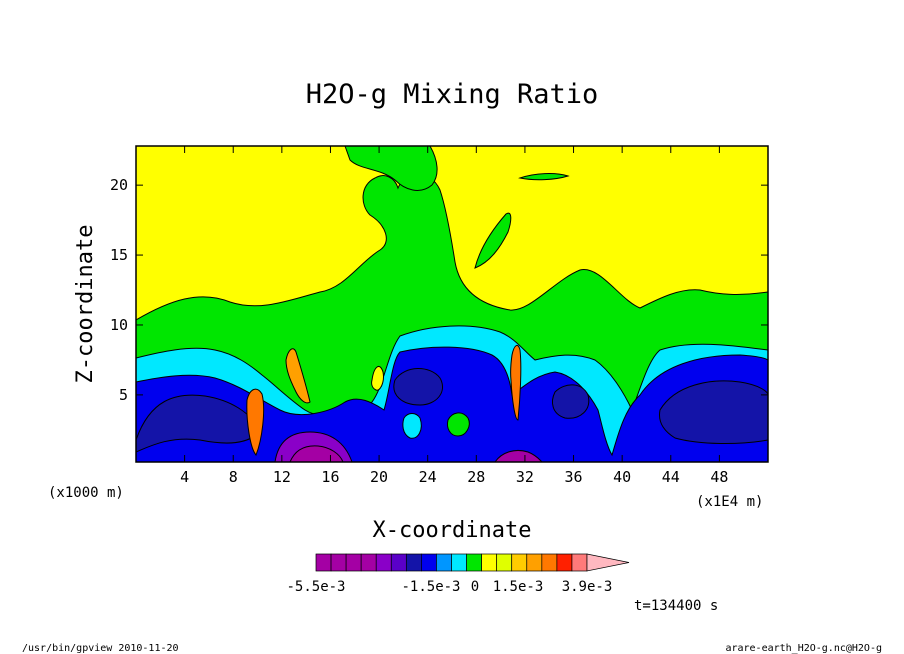 The height and width of the screenshot is (654, 904). I want to click on y-tick-label: 15, so click(119, 255).